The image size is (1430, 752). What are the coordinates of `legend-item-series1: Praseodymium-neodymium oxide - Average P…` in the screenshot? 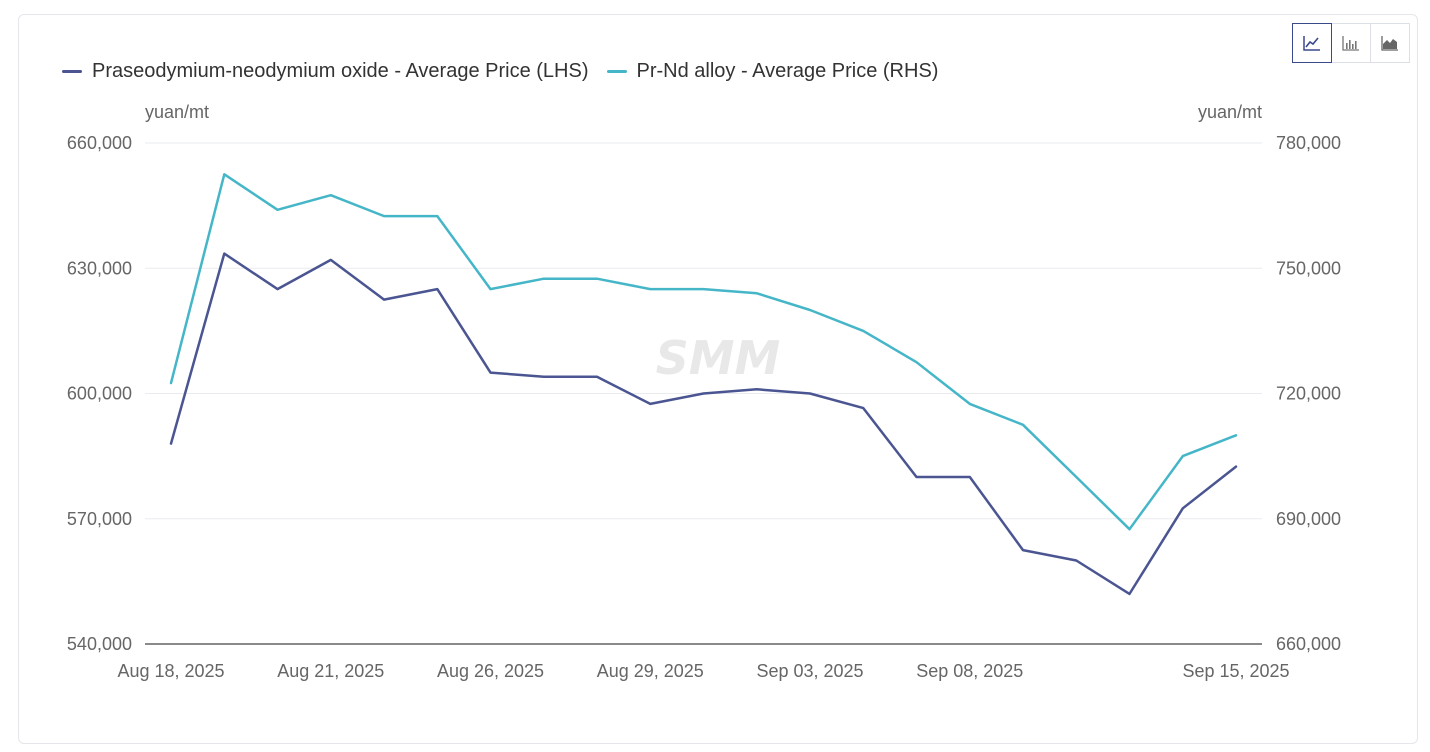 It's located at (325, 71).